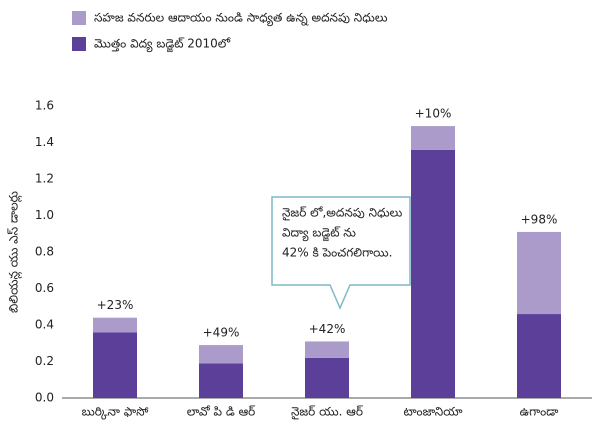  What do you see at coordinates (44, 142) in the screenshot?
I see `y-tick-label: 1.4` at bounding box center [44, 142].